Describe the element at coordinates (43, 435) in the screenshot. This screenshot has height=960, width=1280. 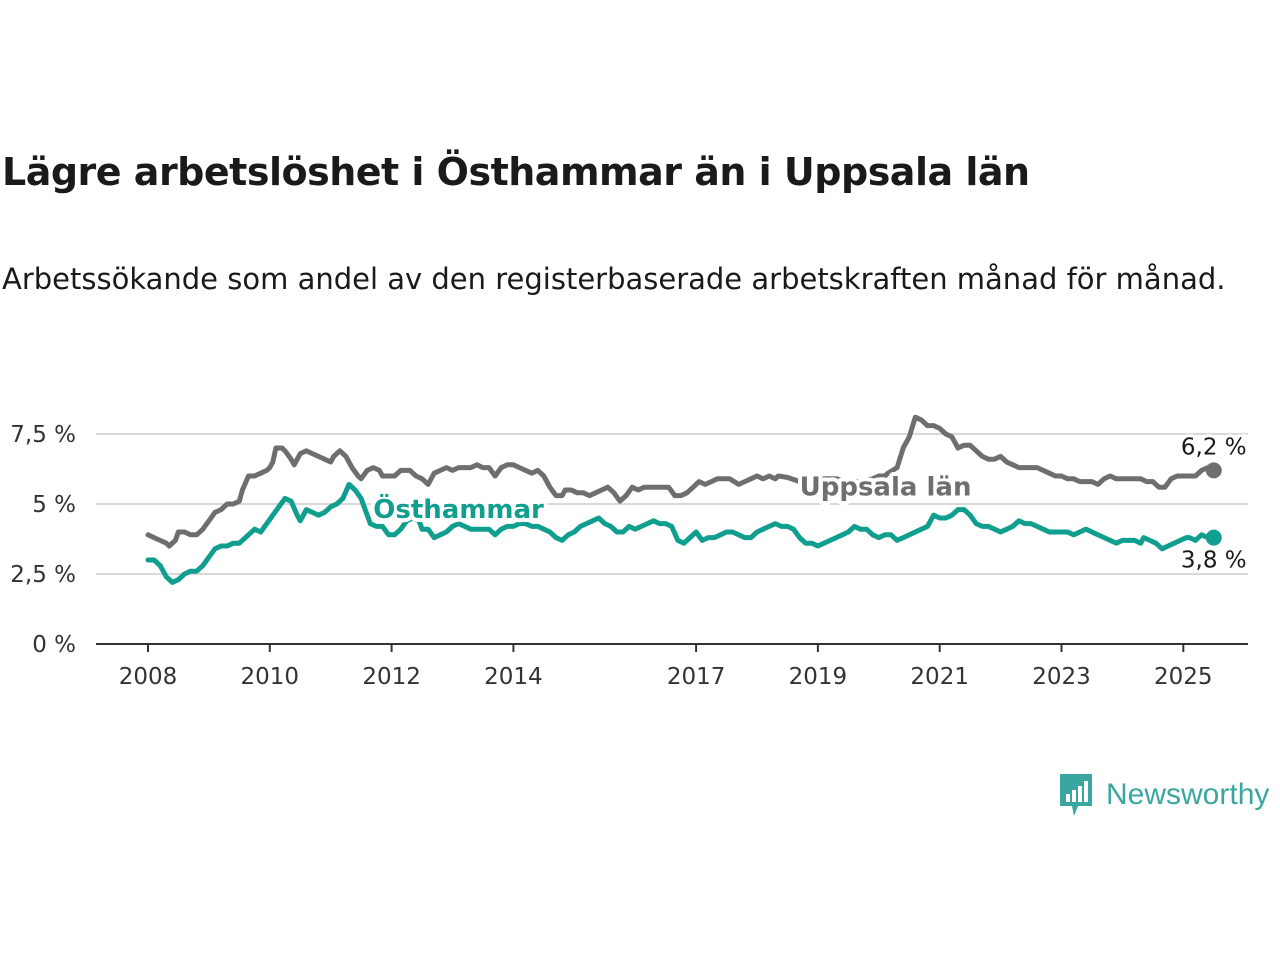
I see `y-tick-label: 7,5 %` at that location.